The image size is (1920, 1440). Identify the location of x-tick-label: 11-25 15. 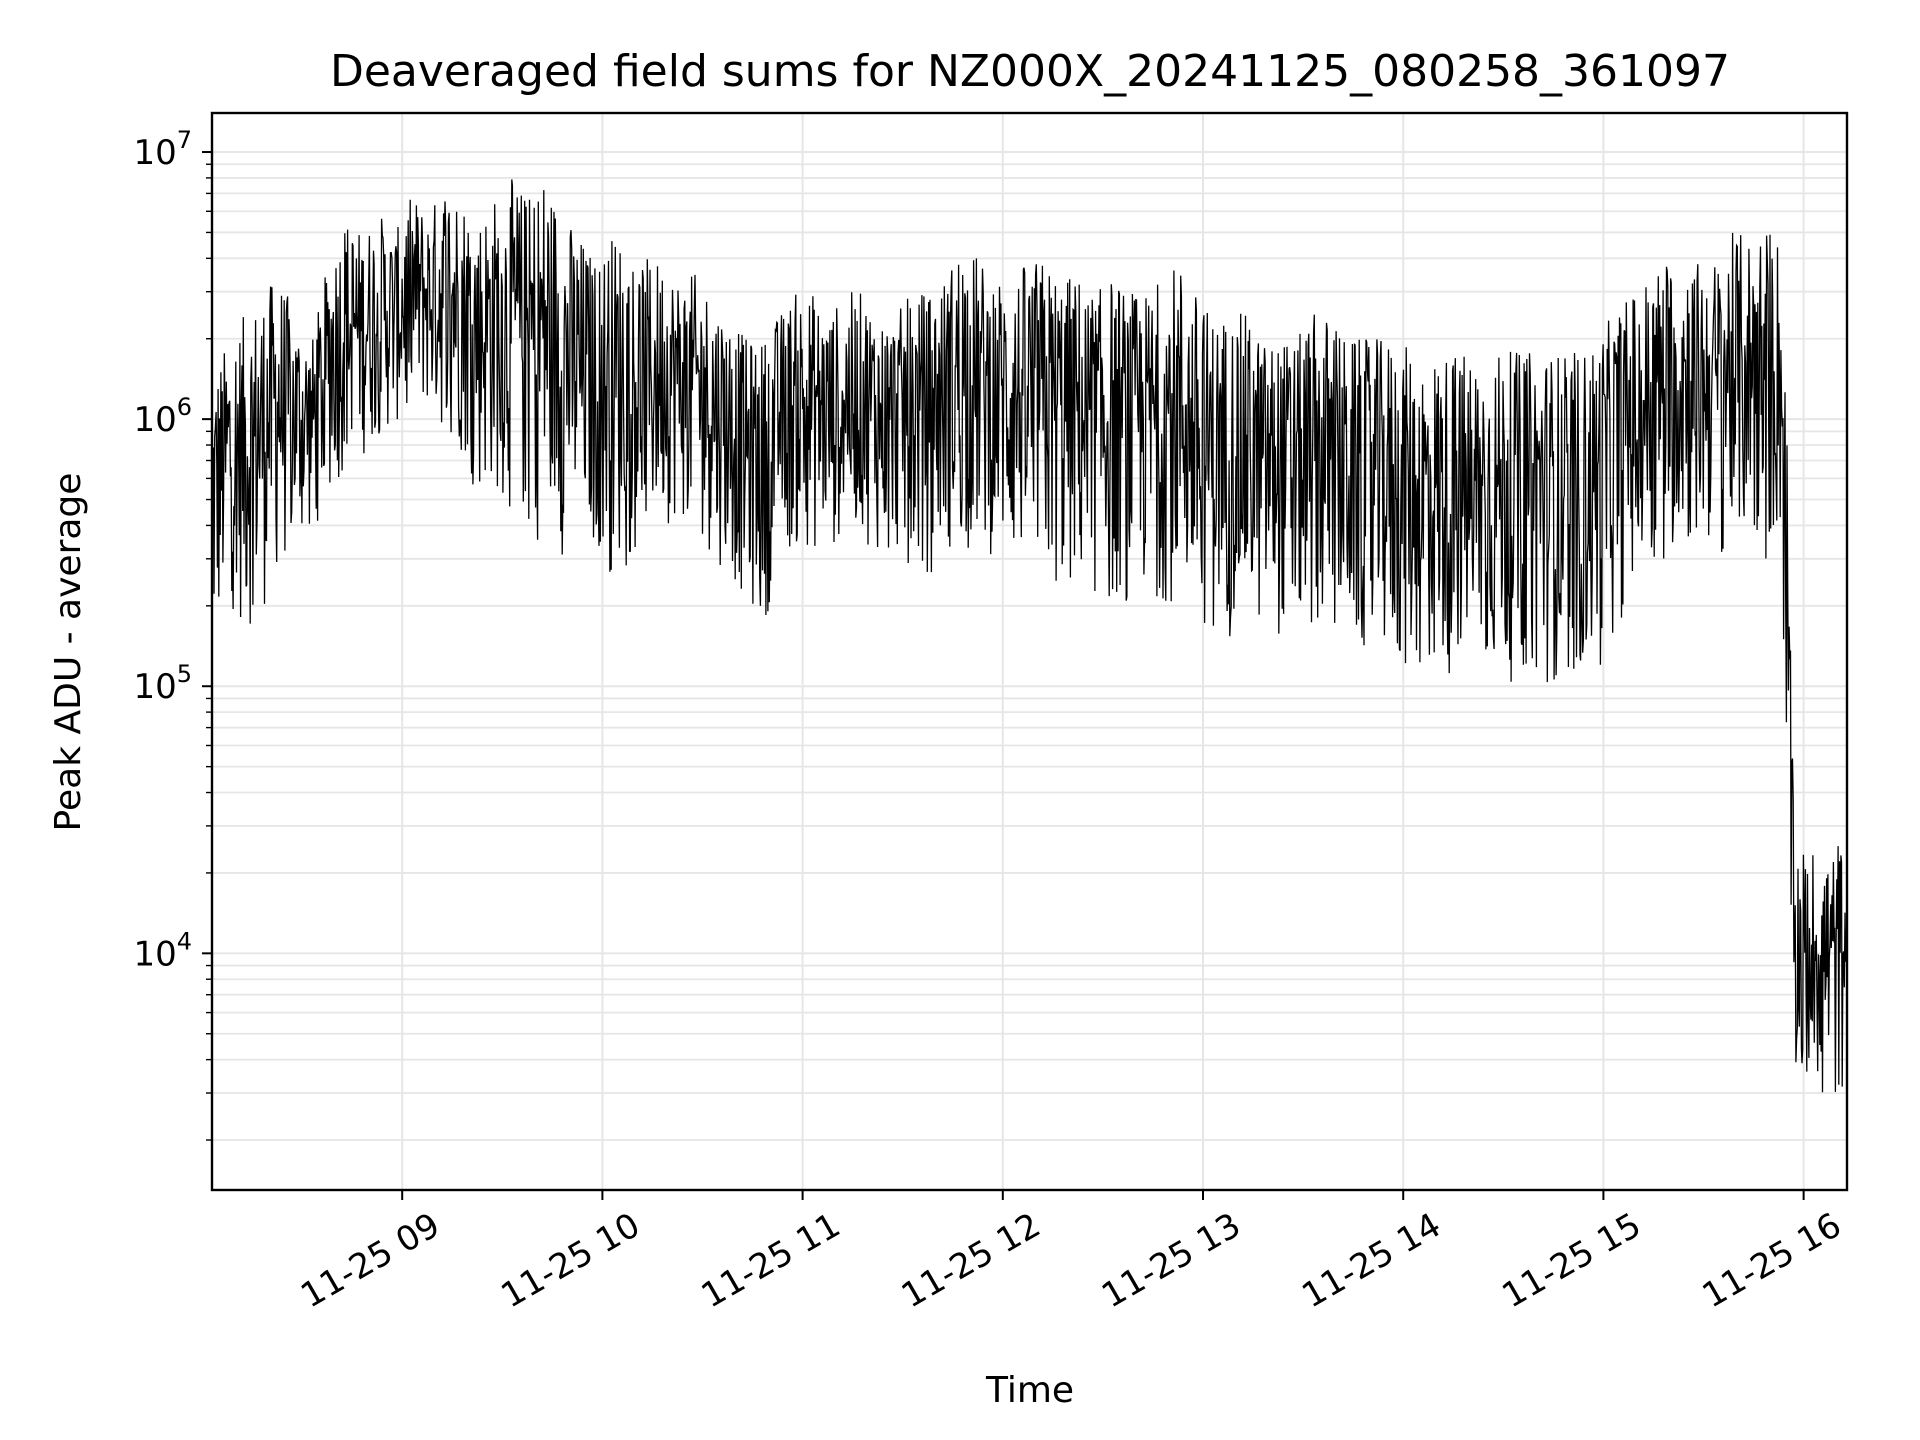
(1572, 1260).